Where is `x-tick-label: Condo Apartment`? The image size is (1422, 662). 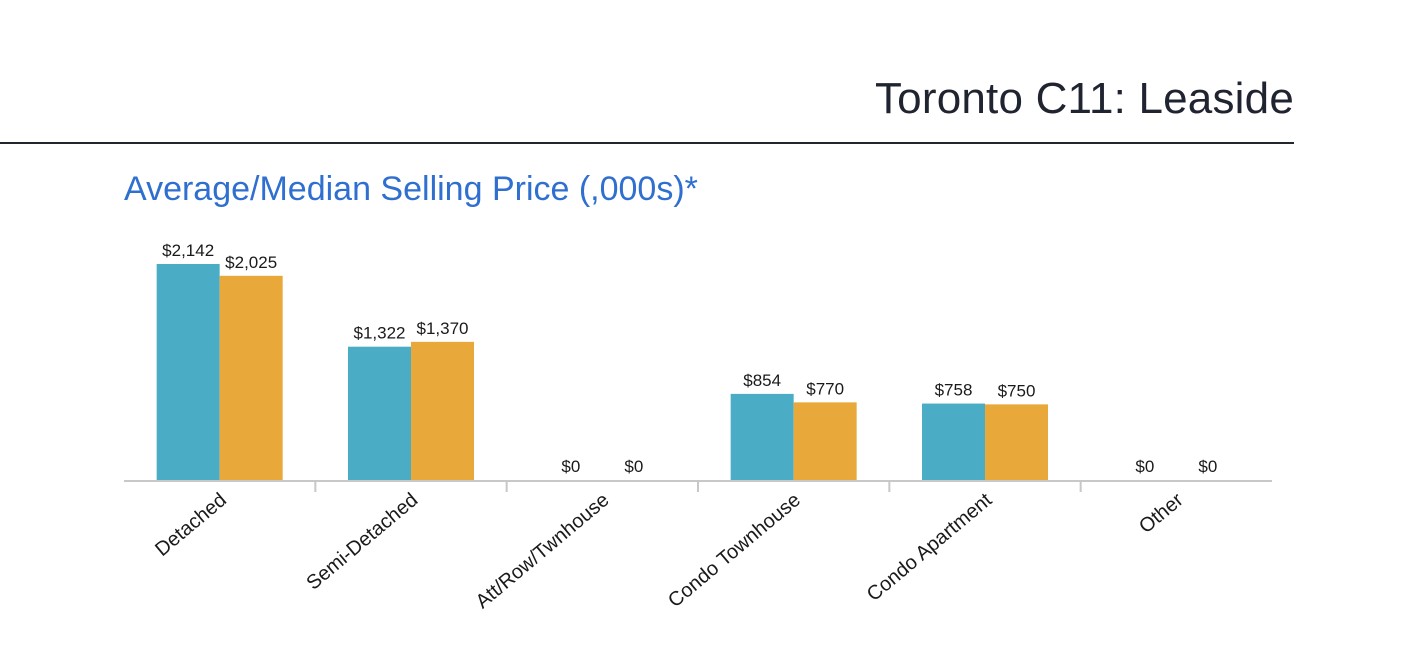
x-tick-label: Condo Apartment is located at coordinates (930, 547).